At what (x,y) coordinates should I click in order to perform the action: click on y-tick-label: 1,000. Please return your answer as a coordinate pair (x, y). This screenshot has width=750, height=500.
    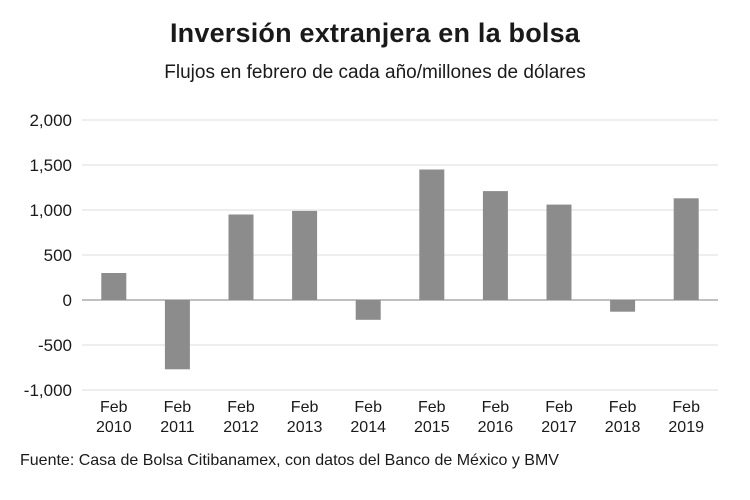
    Looking at the image, I should click on (50, 210).